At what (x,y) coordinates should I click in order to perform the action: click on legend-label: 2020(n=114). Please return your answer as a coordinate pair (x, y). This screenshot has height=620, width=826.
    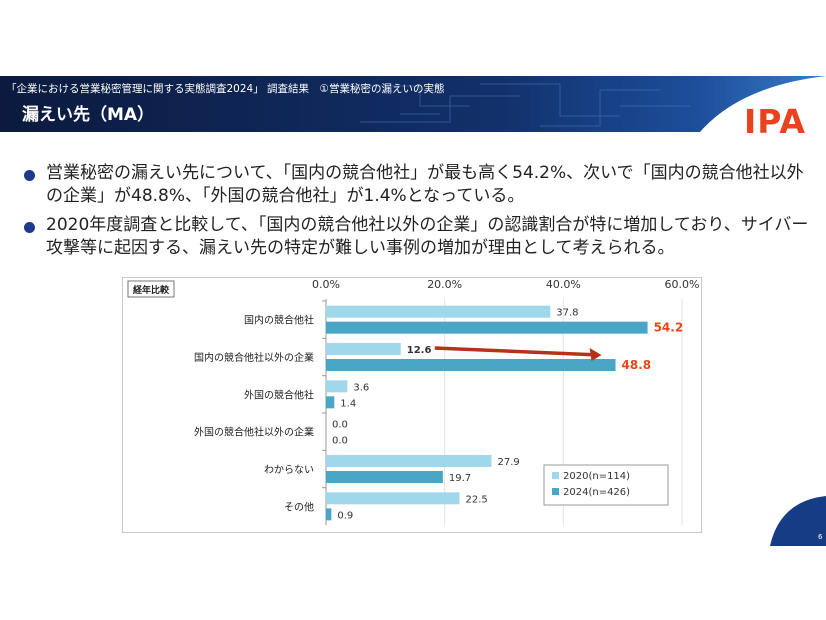
    Looking at the image, I should click on (596, 476).